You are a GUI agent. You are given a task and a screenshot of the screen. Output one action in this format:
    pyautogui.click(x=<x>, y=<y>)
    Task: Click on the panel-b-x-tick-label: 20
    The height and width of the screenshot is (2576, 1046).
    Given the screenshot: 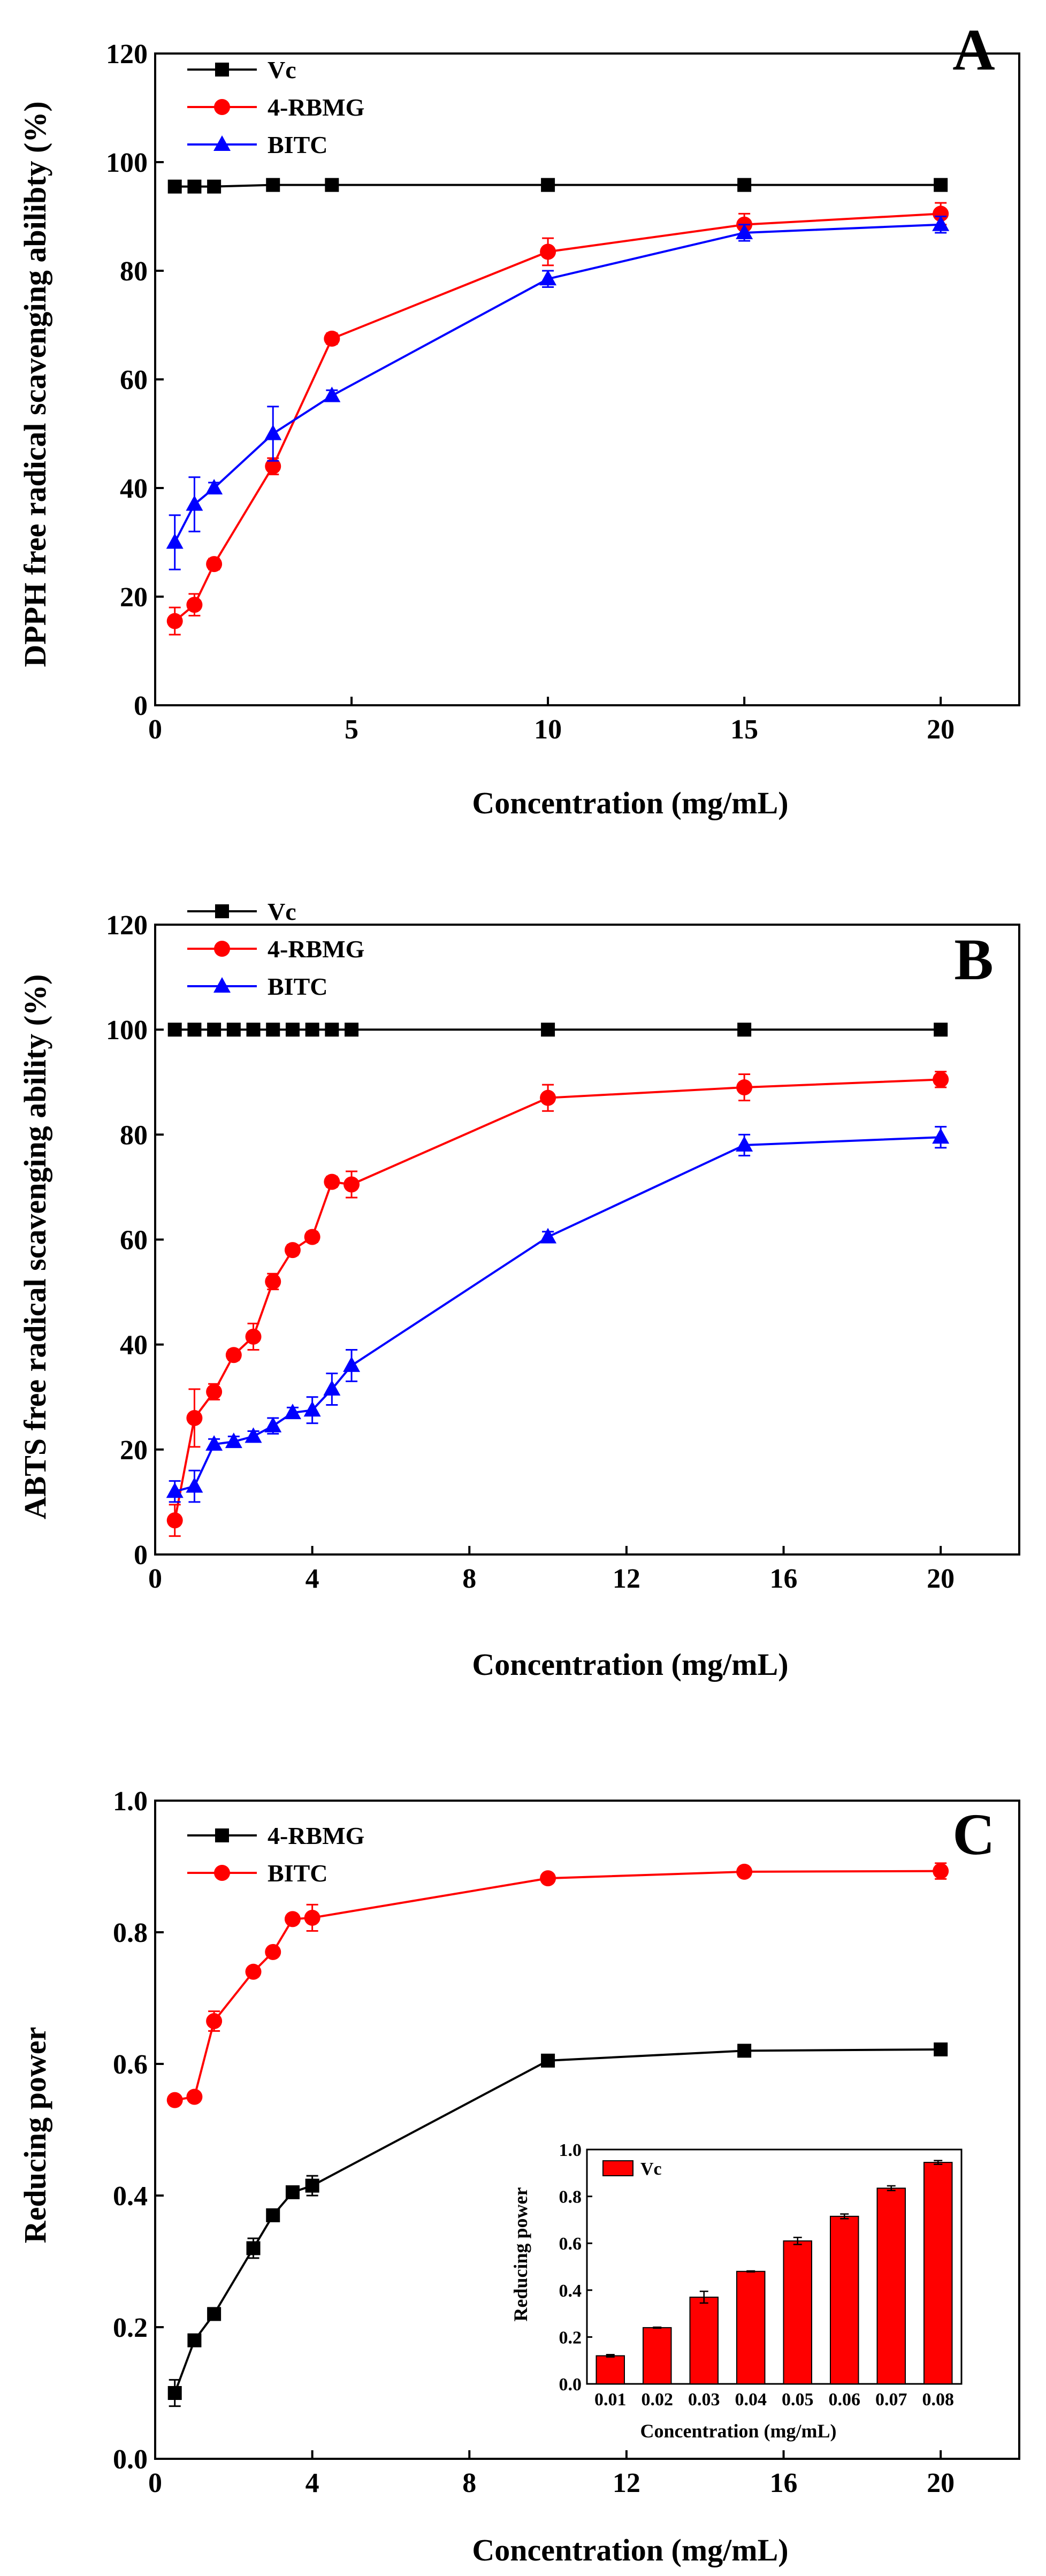 What is the action you would take?
    pyautogui.click(x=941, y=1579)
    